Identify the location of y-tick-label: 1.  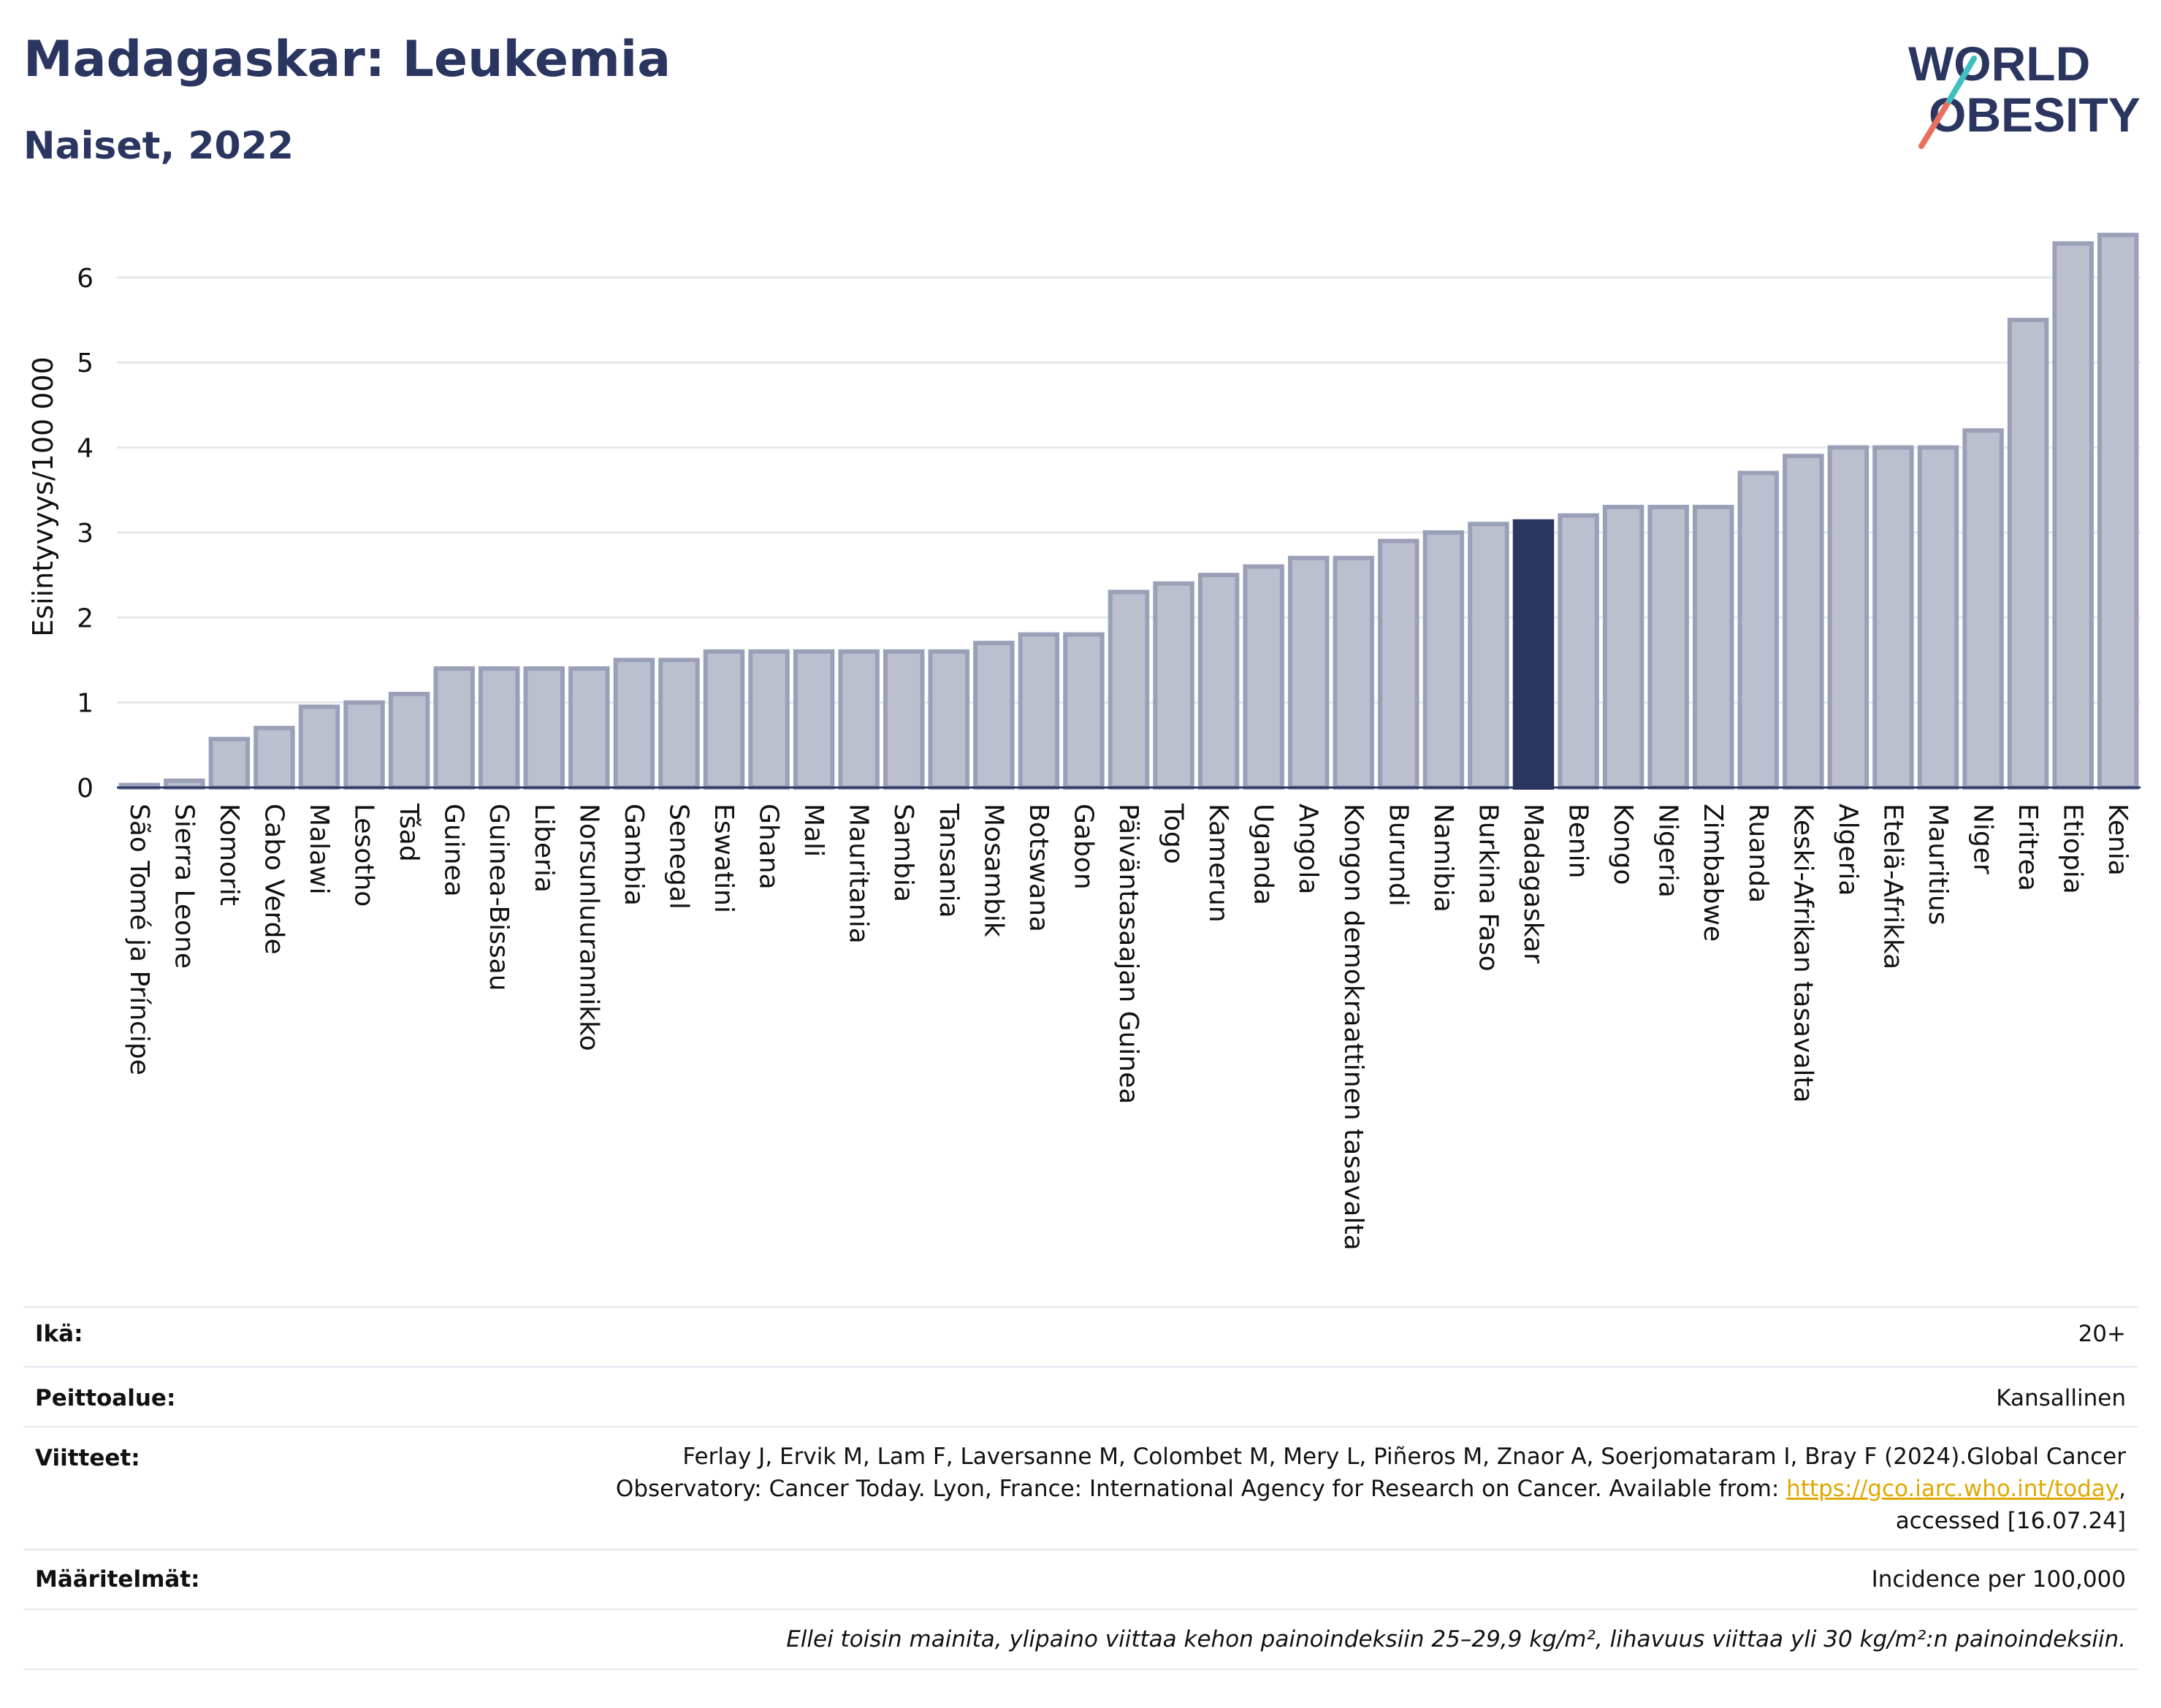
(85, 704).